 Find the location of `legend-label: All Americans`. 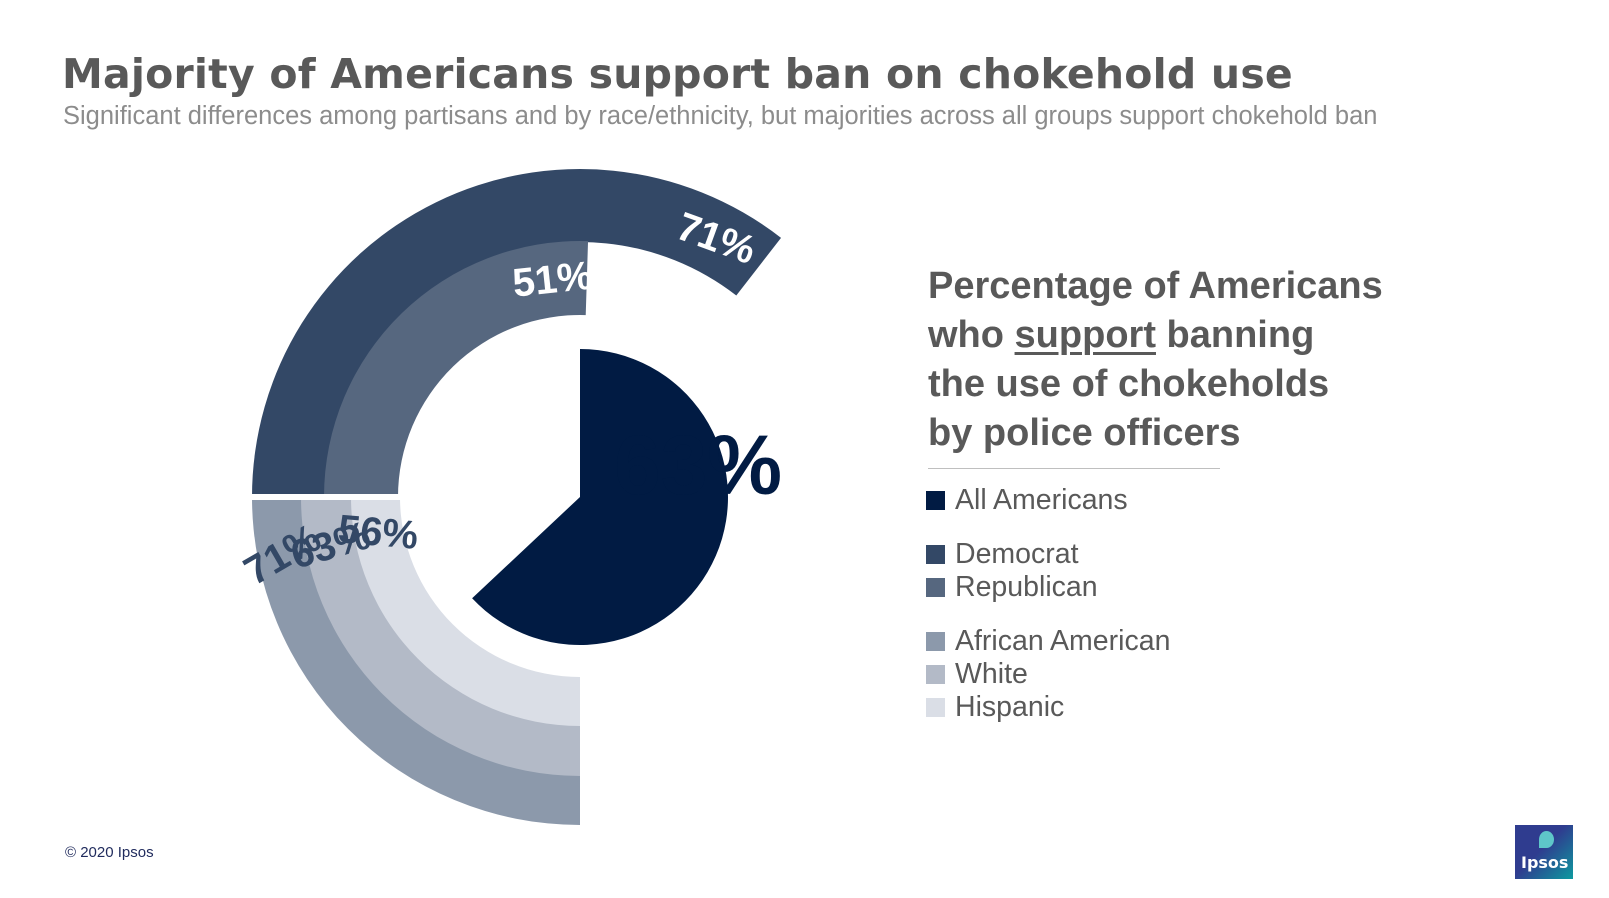

legend-label: All Americans is located at coordinates (1041, 500).